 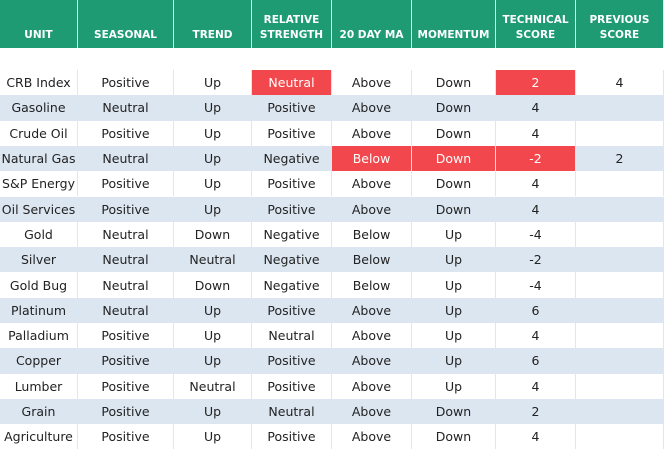 I want to click on column-header: UNIT, so click(x=39, y=24).